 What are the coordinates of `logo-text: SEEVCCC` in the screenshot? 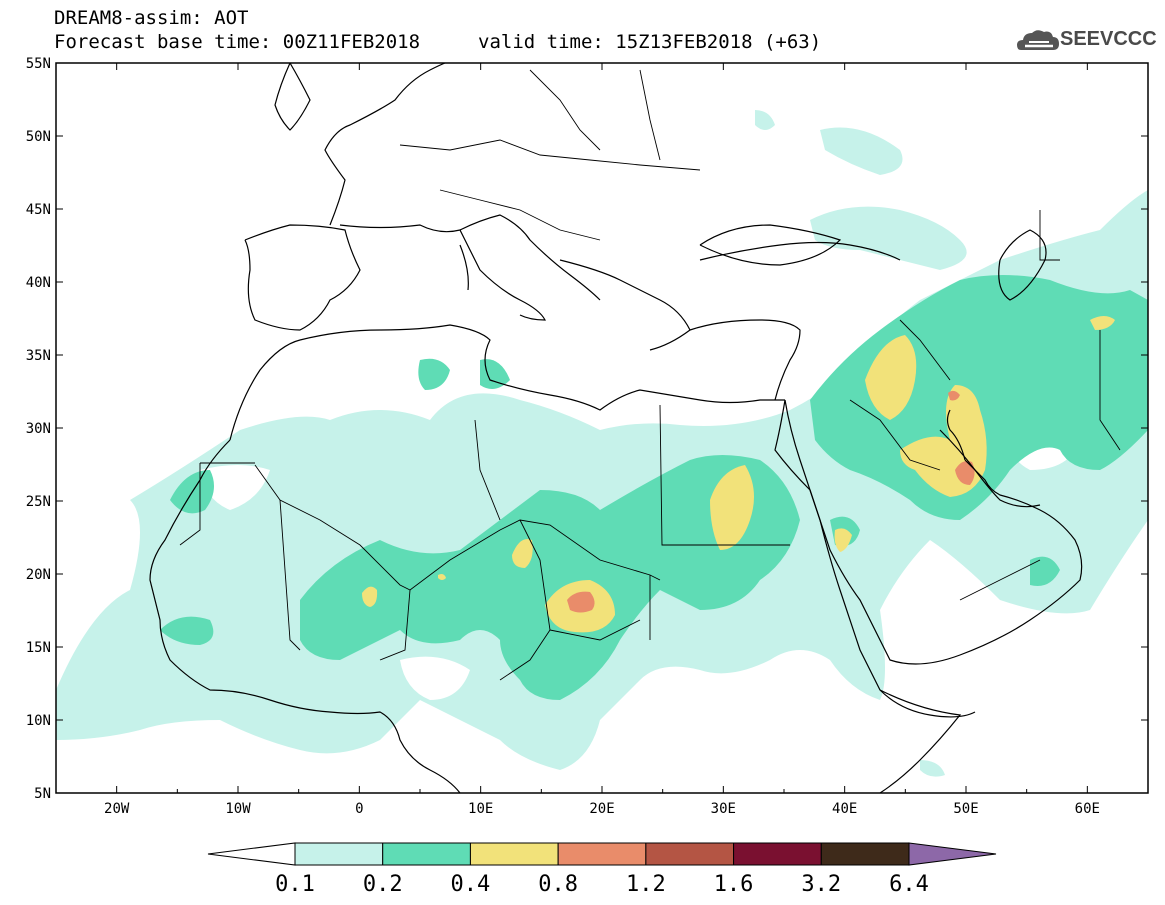 It's located at (1108, 39).